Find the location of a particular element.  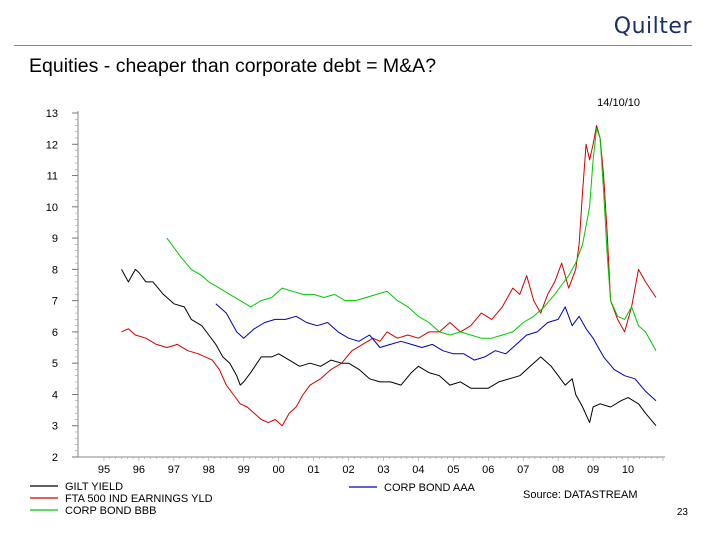

x-tick-label: 98 is located at coordinates (209, 470).